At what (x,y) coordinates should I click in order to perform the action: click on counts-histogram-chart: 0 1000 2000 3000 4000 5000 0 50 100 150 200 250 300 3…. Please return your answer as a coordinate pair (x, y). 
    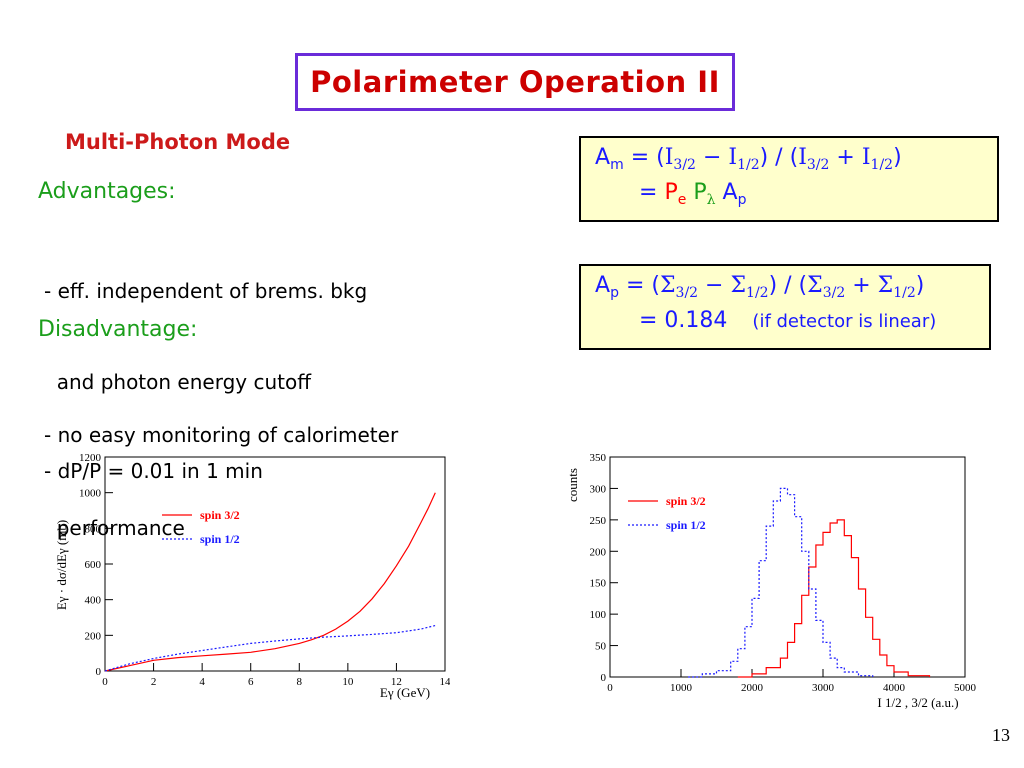
    Looking at the image, I should click on (771, 581).